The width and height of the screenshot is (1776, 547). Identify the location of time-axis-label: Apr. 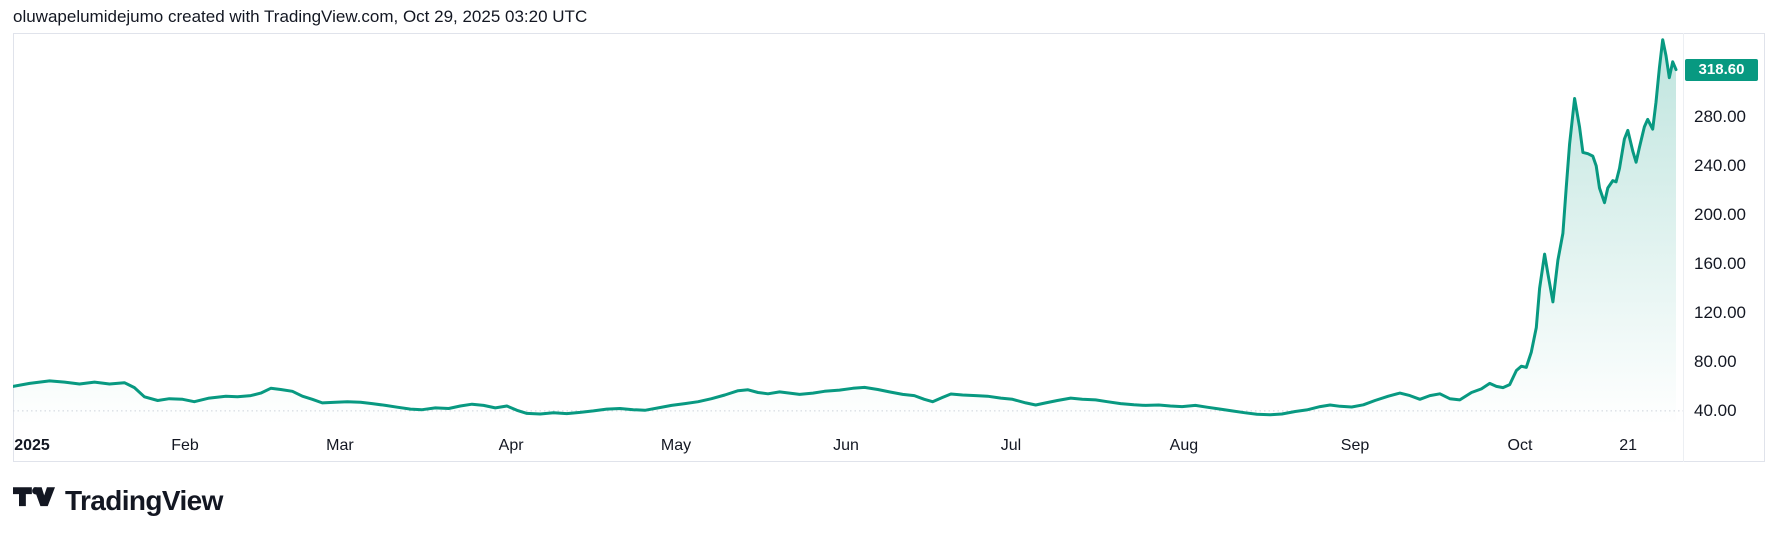
(511, 445).